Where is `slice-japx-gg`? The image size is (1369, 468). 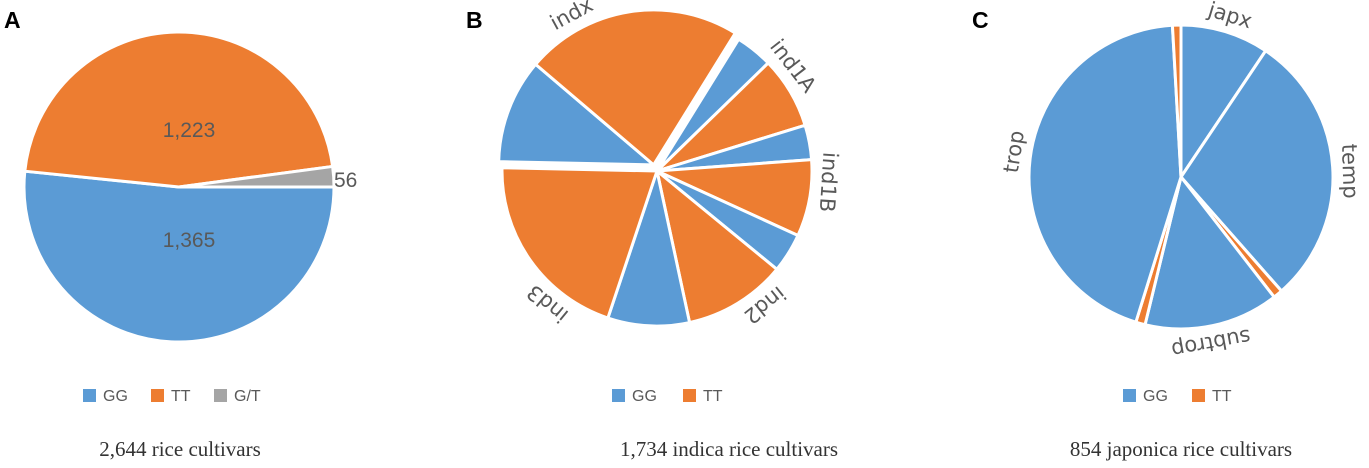
slice-japx-gg is located at coordinates (1223, 101).